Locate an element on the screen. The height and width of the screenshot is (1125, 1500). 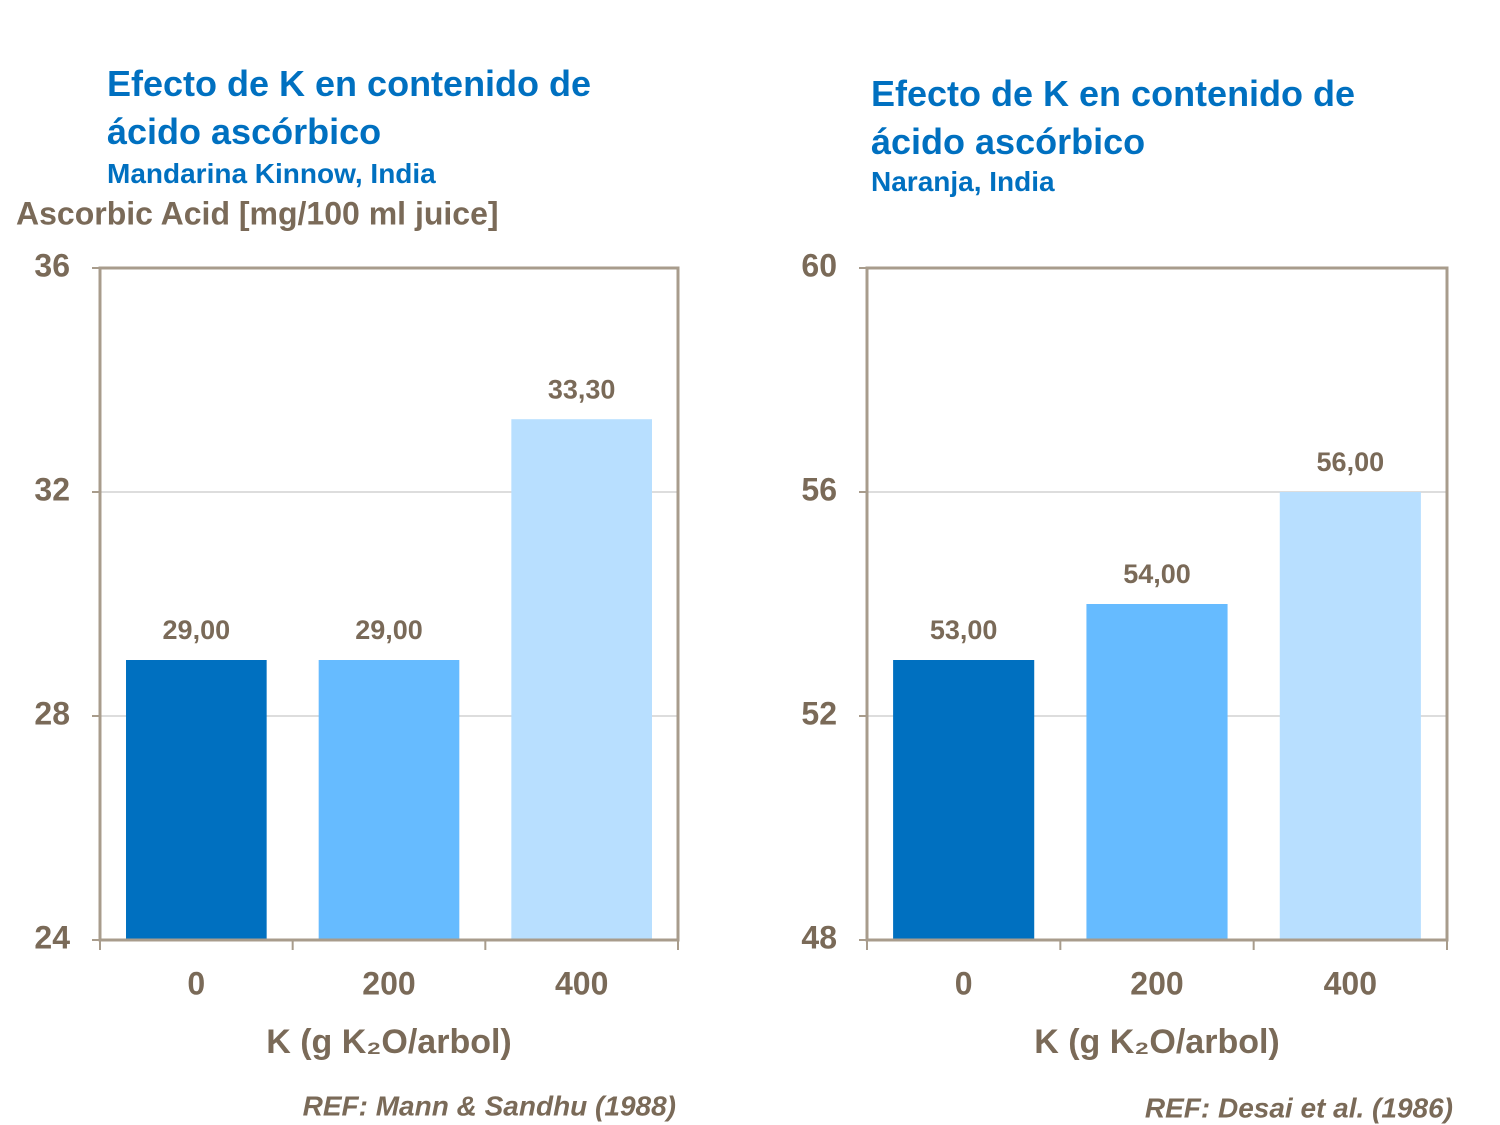
value-label: 54,00 is located at coordinates (1157, 574).